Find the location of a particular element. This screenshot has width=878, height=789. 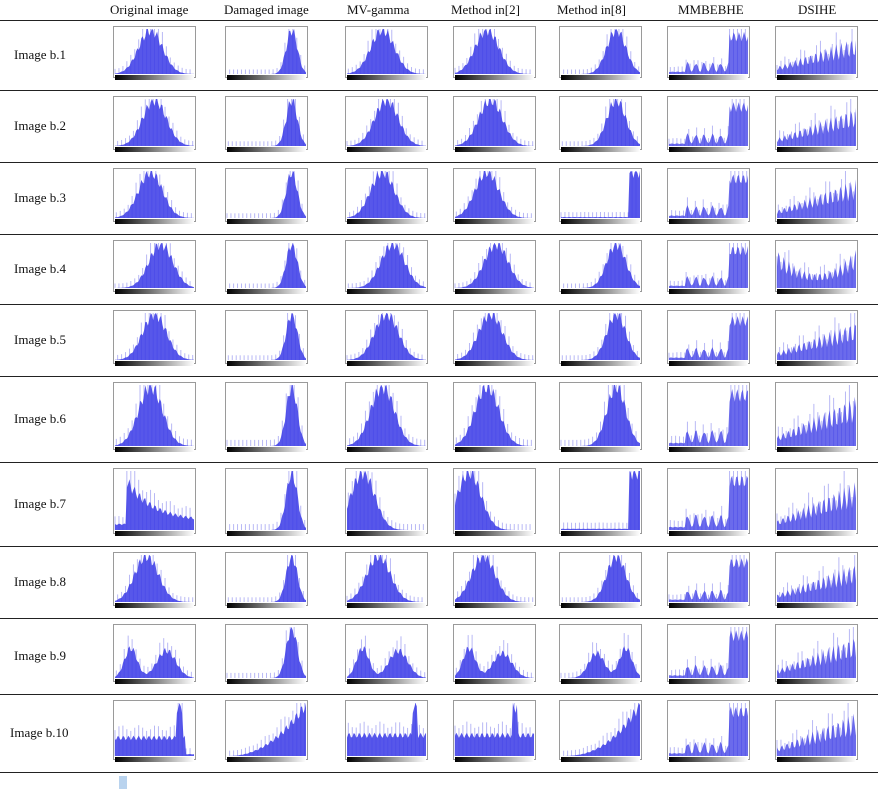

row-label: Image b.7 is located at coordinates (40, 503).